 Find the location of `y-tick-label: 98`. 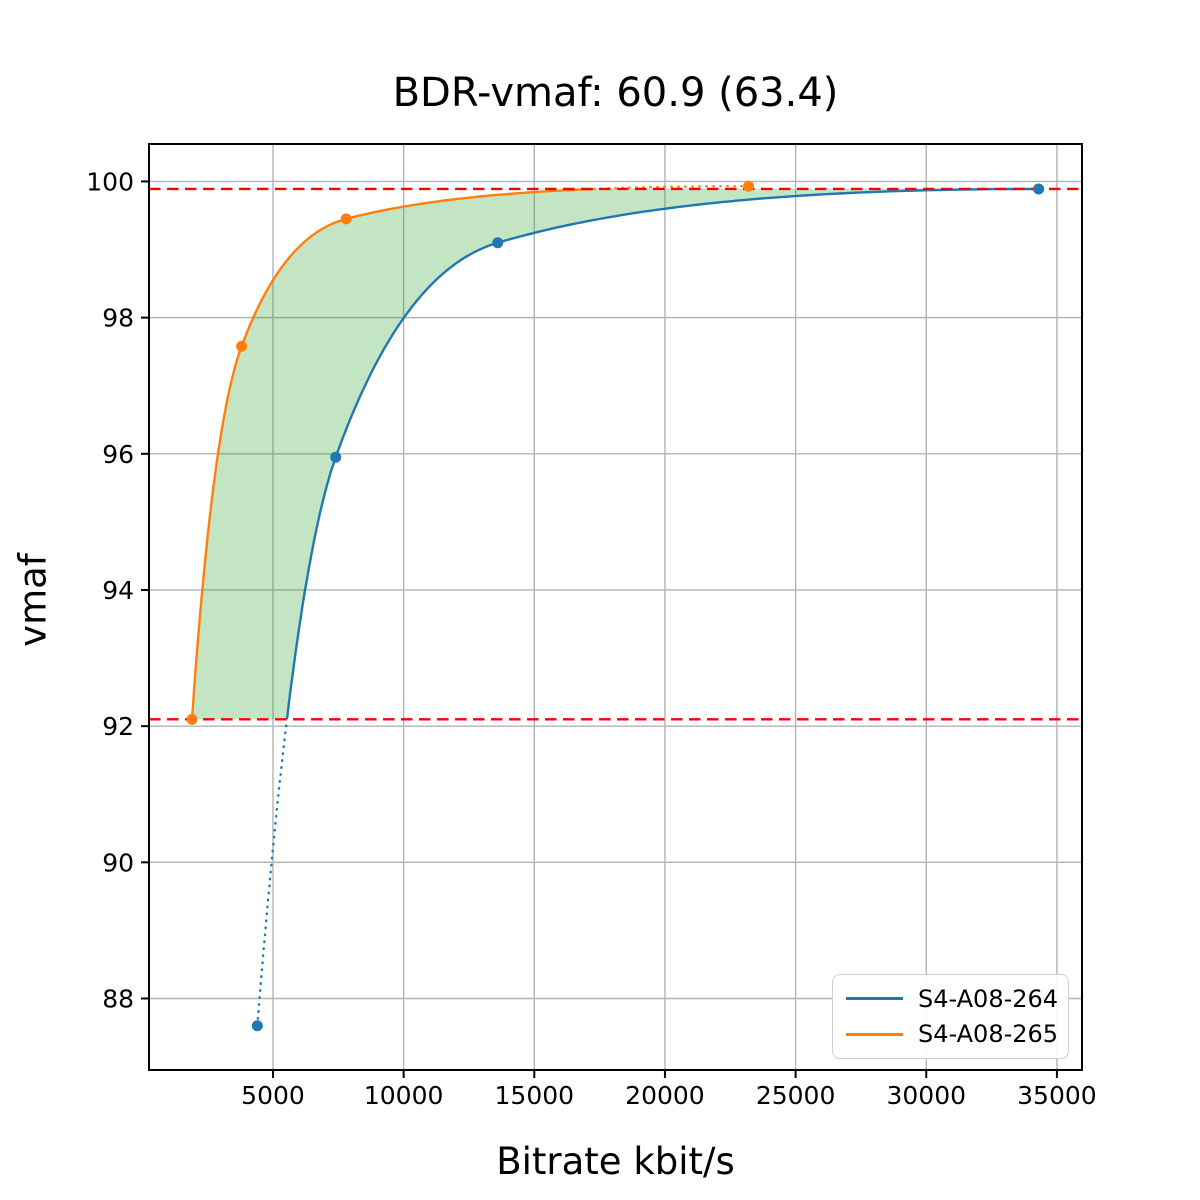

y-tick-label: 98 is located at coordinates (118, 318).